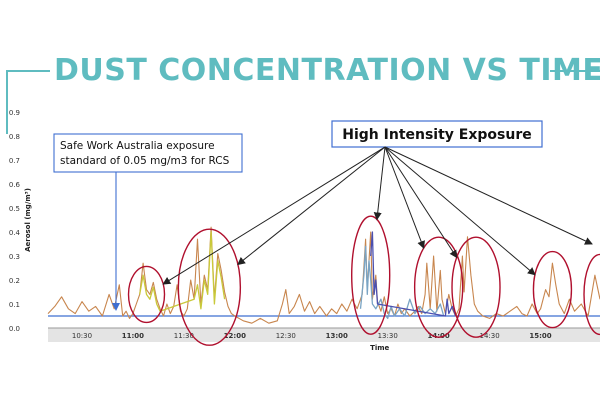 This screenshot has width=600, height=400. What do you see at coordinates (388, 336) in the screenshot?
I see `x-tick-label: 13:30` at bounding box center [388, 336].